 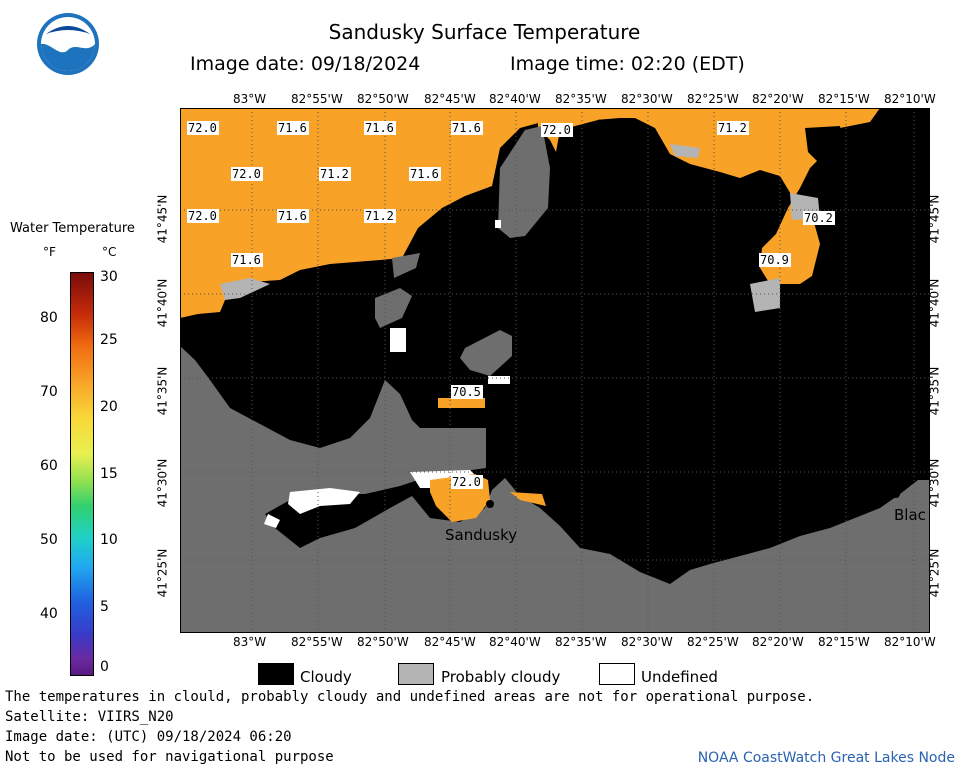 What do you see at coordinates (627, 64) in the screenshot?
I see `image-time: Image time: 02:20 (EDT)` at bounding box center [627, 64].